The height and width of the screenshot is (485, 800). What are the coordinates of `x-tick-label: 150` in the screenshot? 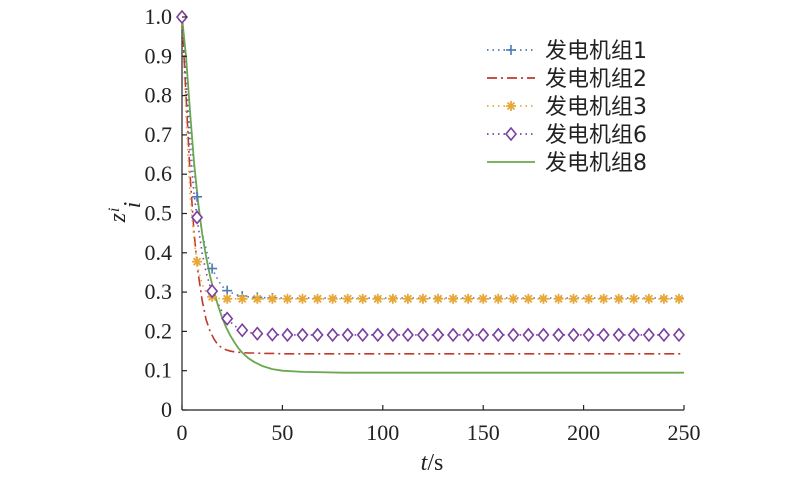 It's located at (483, 432).